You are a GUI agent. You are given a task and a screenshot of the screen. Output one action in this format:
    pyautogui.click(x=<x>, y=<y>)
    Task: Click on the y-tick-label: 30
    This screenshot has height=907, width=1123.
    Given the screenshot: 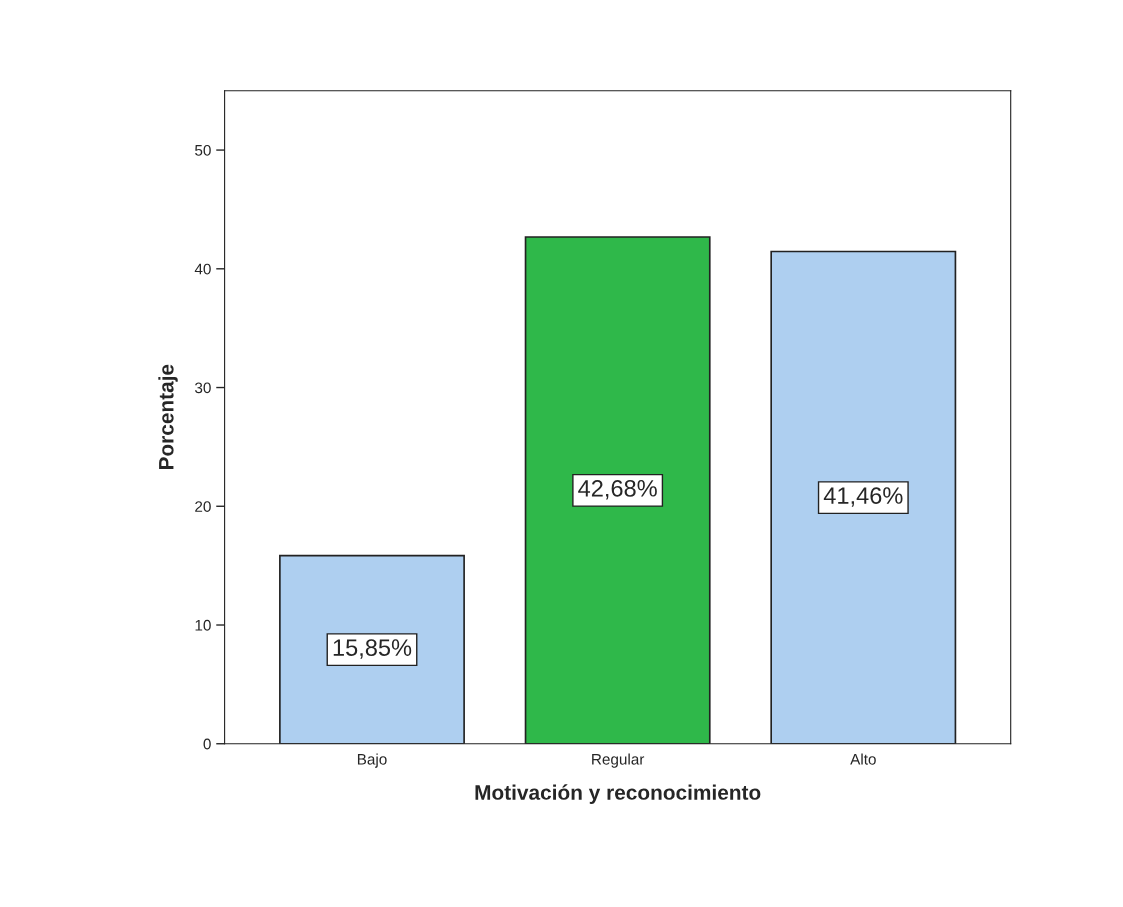 What is the action you would take?
    pyautogui.click(x=203, y=388)
    